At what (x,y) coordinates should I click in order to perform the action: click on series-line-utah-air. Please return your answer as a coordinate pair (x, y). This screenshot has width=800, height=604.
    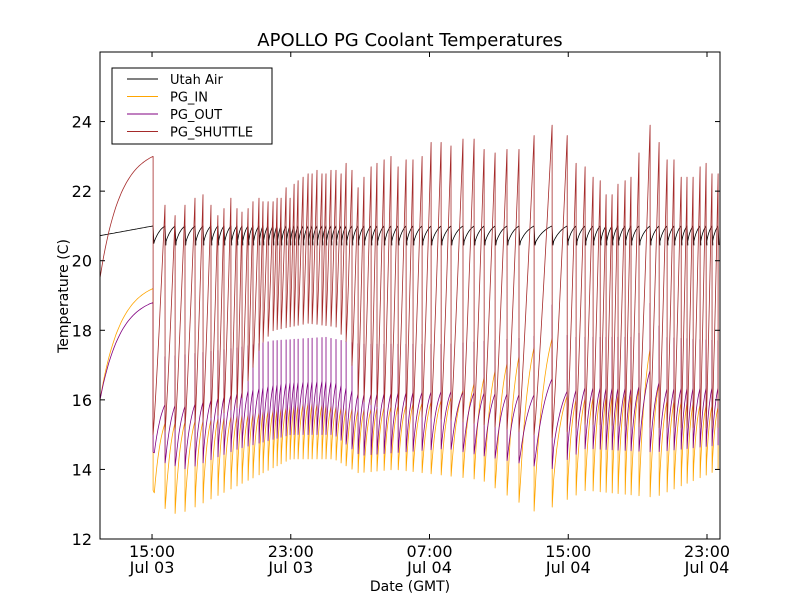
    Looking at the image, I should click on (410, 235).